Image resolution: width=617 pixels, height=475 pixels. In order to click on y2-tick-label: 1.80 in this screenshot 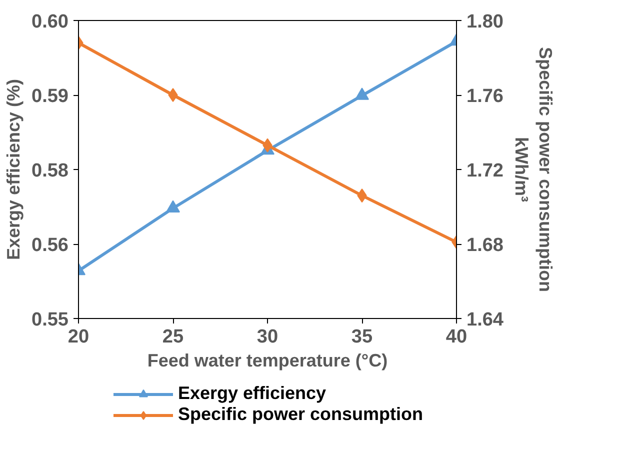, I will do `click(485, 22)`.